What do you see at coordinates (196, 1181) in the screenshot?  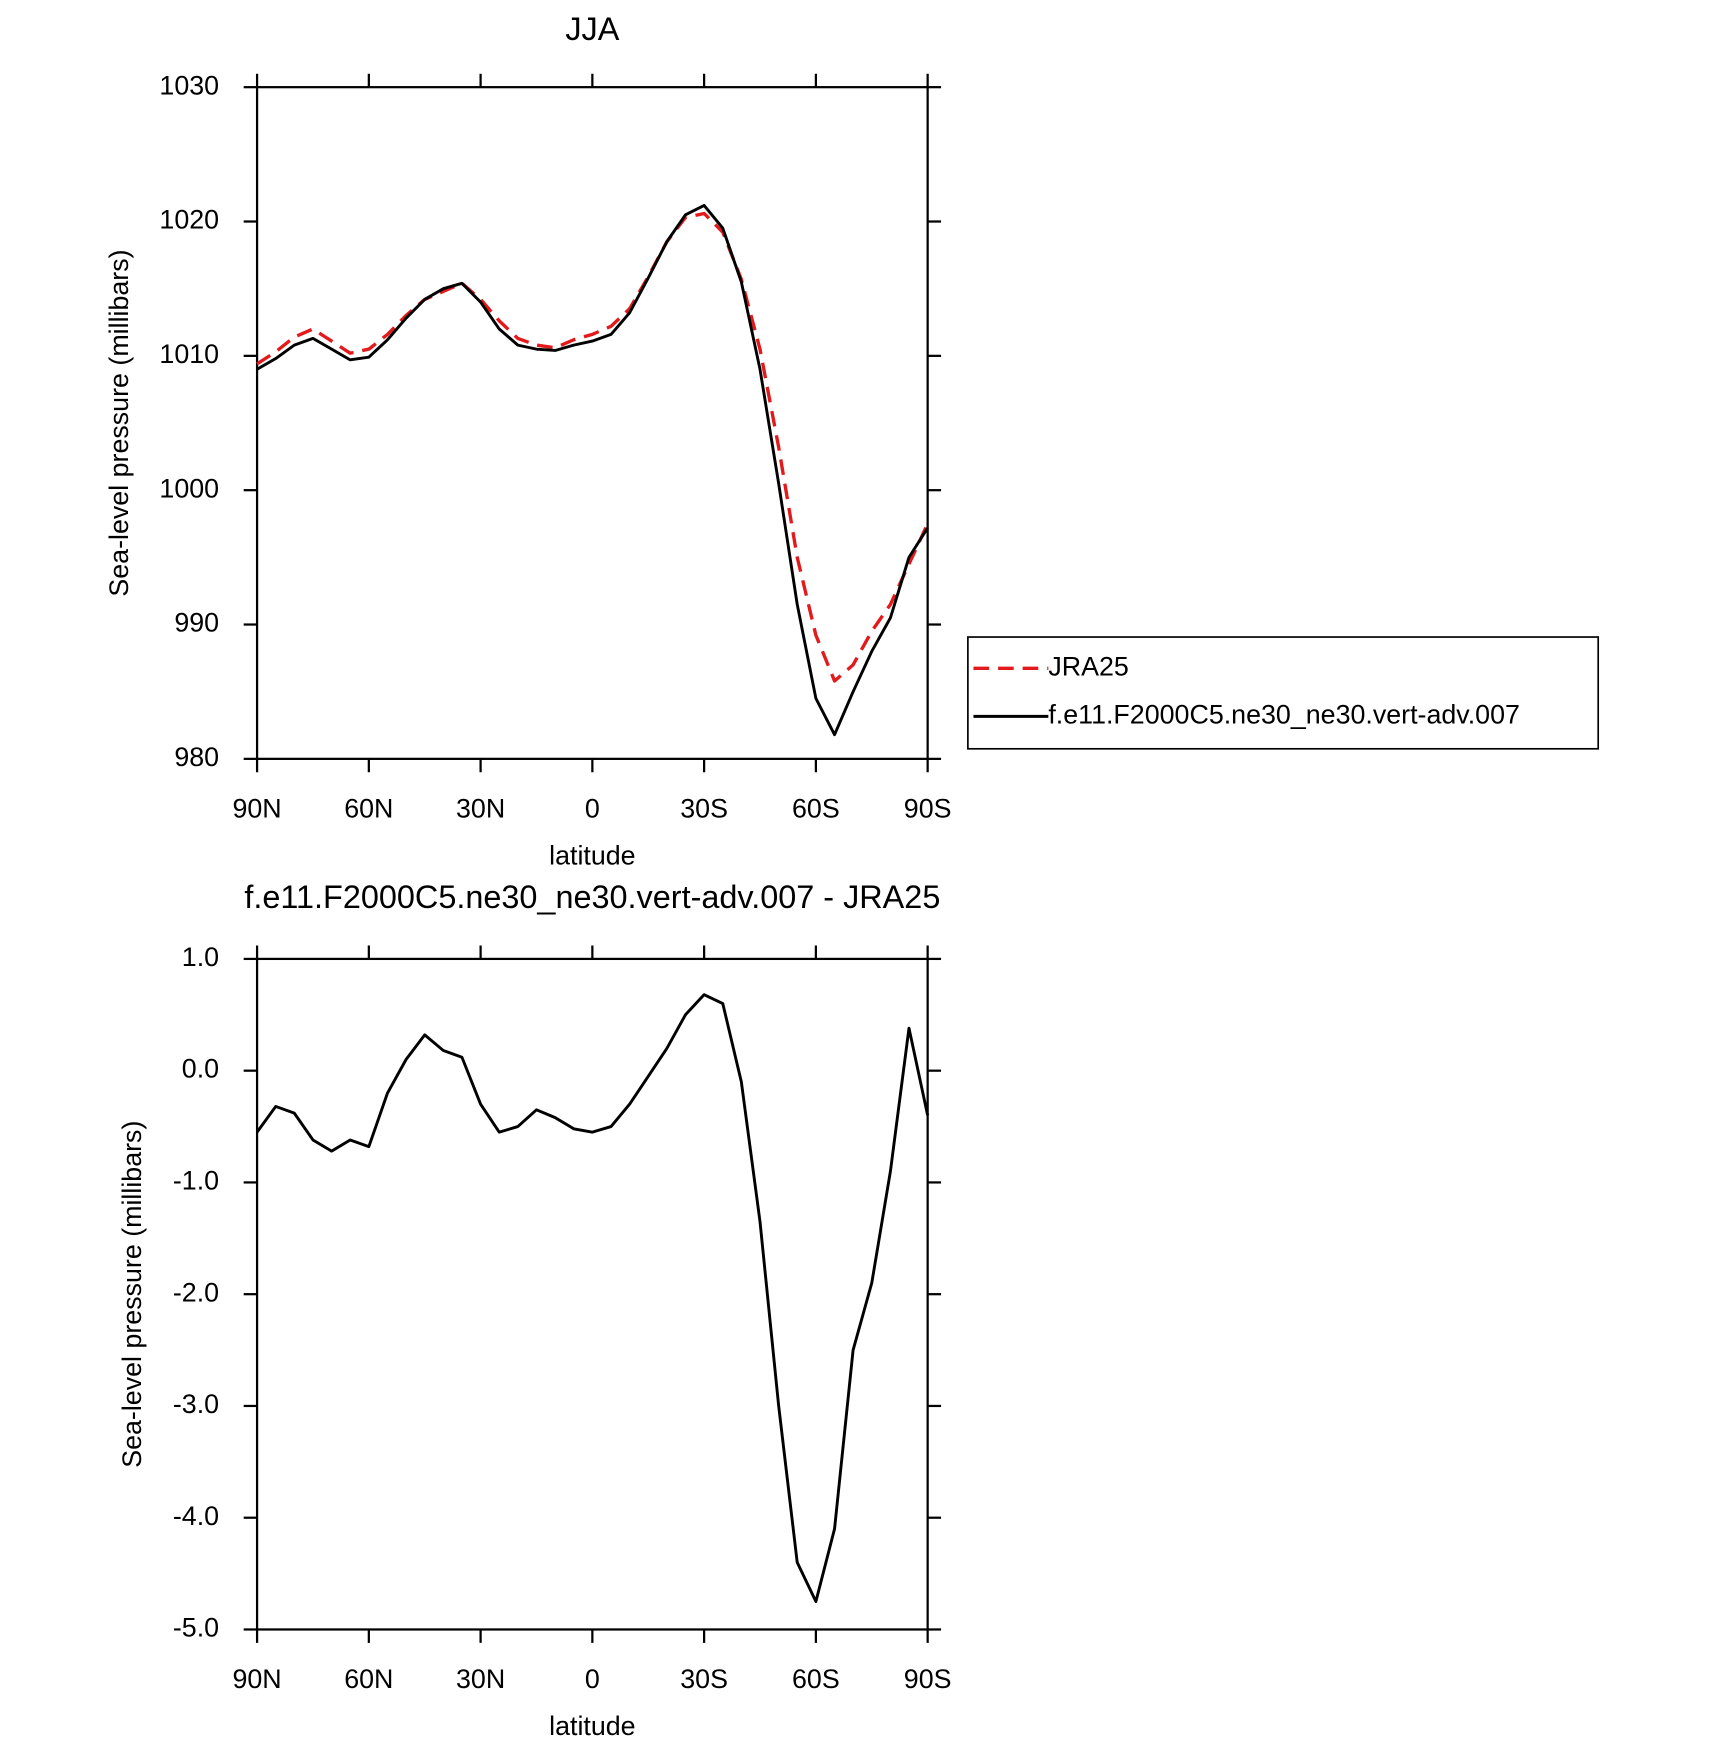 I see `y-tick-label: -1.0` at bounding box center [196, 1181].